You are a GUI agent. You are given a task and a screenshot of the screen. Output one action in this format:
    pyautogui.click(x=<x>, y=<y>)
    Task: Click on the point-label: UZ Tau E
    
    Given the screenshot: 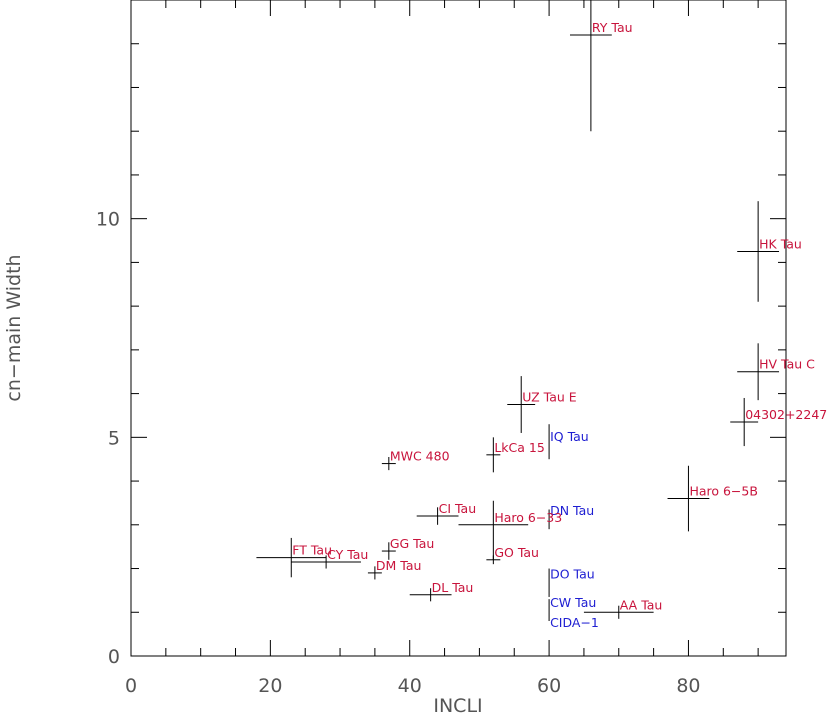 What is the action you would take?
    pyautogui.click(x=549, y=397)
    